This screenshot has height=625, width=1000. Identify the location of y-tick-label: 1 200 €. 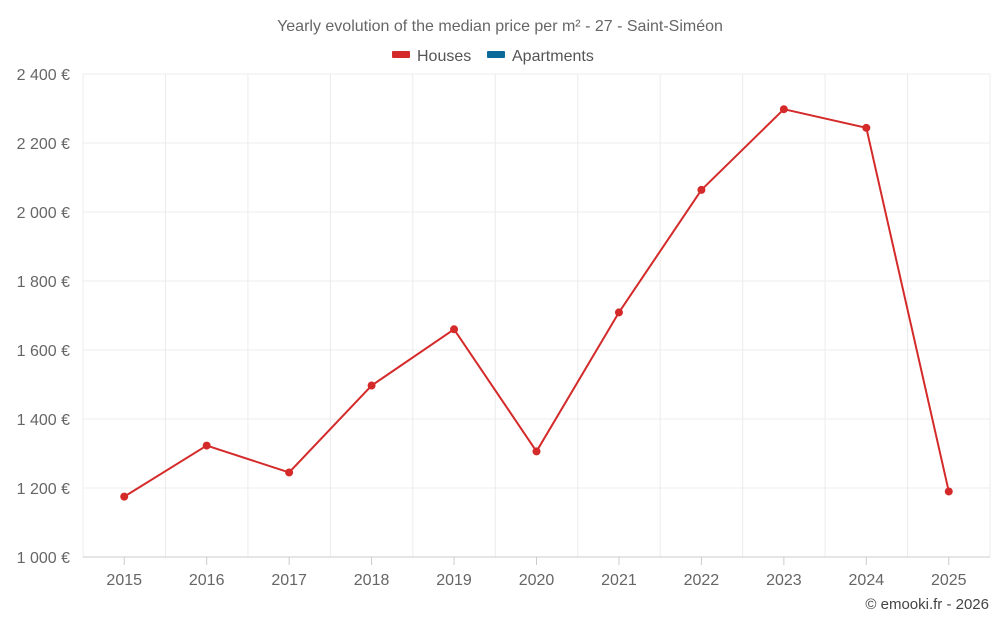
(43, 489).